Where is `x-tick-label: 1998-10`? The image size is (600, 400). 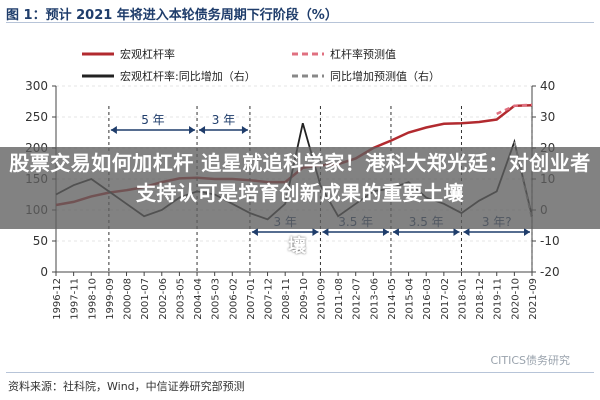 x-tick-label: 1998-10 is located at coordinates (92, 299).